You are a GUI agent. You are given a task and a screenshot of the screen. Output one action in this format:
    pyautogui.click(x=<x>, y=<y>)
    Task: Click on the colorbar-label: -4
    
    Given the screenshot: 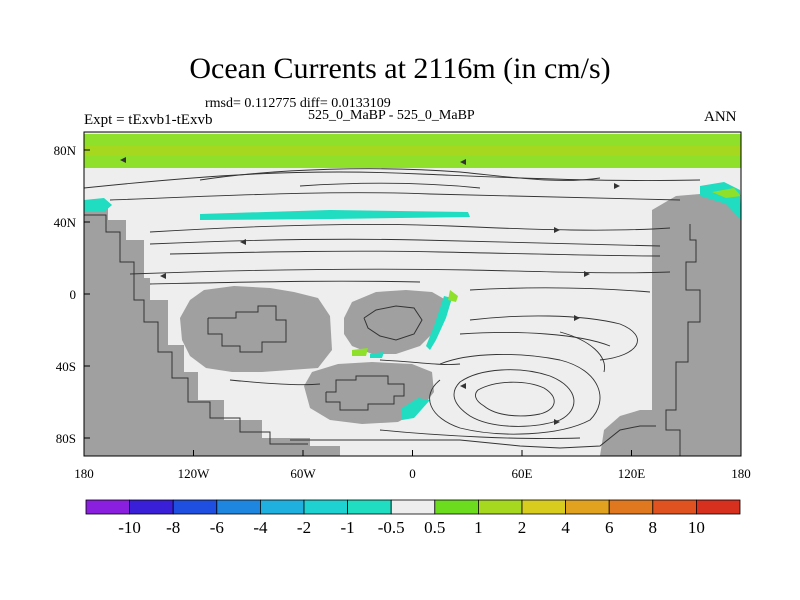 What is the action you would take?
    pyautogui.click(x=260, y=527)
    